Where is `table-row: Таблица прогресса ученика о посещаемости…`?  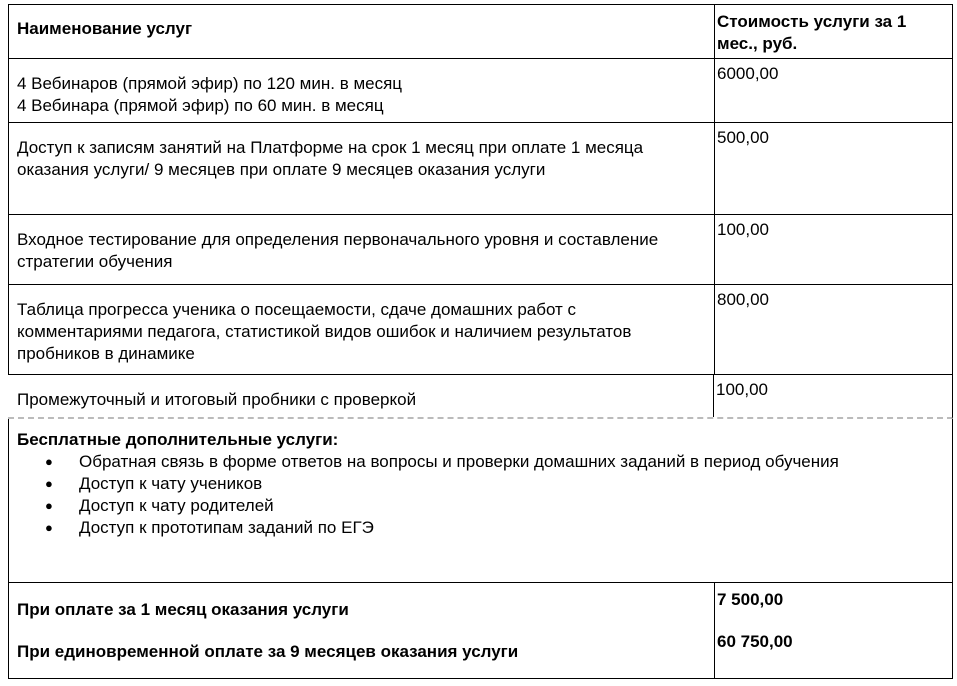
table-row: Таблица прогресса ученика о посещаемости… is located at coordinates (480, 330).